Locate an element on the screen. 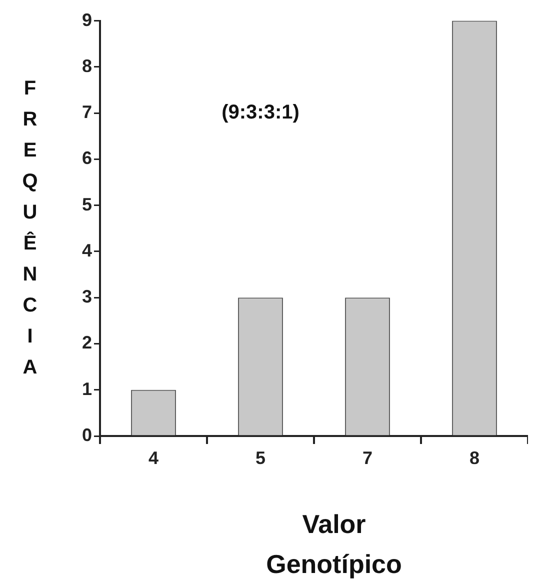 The height and width of the screenshot is (587, 536). y-tick-label: 2 is located at coordinates (87, 342).